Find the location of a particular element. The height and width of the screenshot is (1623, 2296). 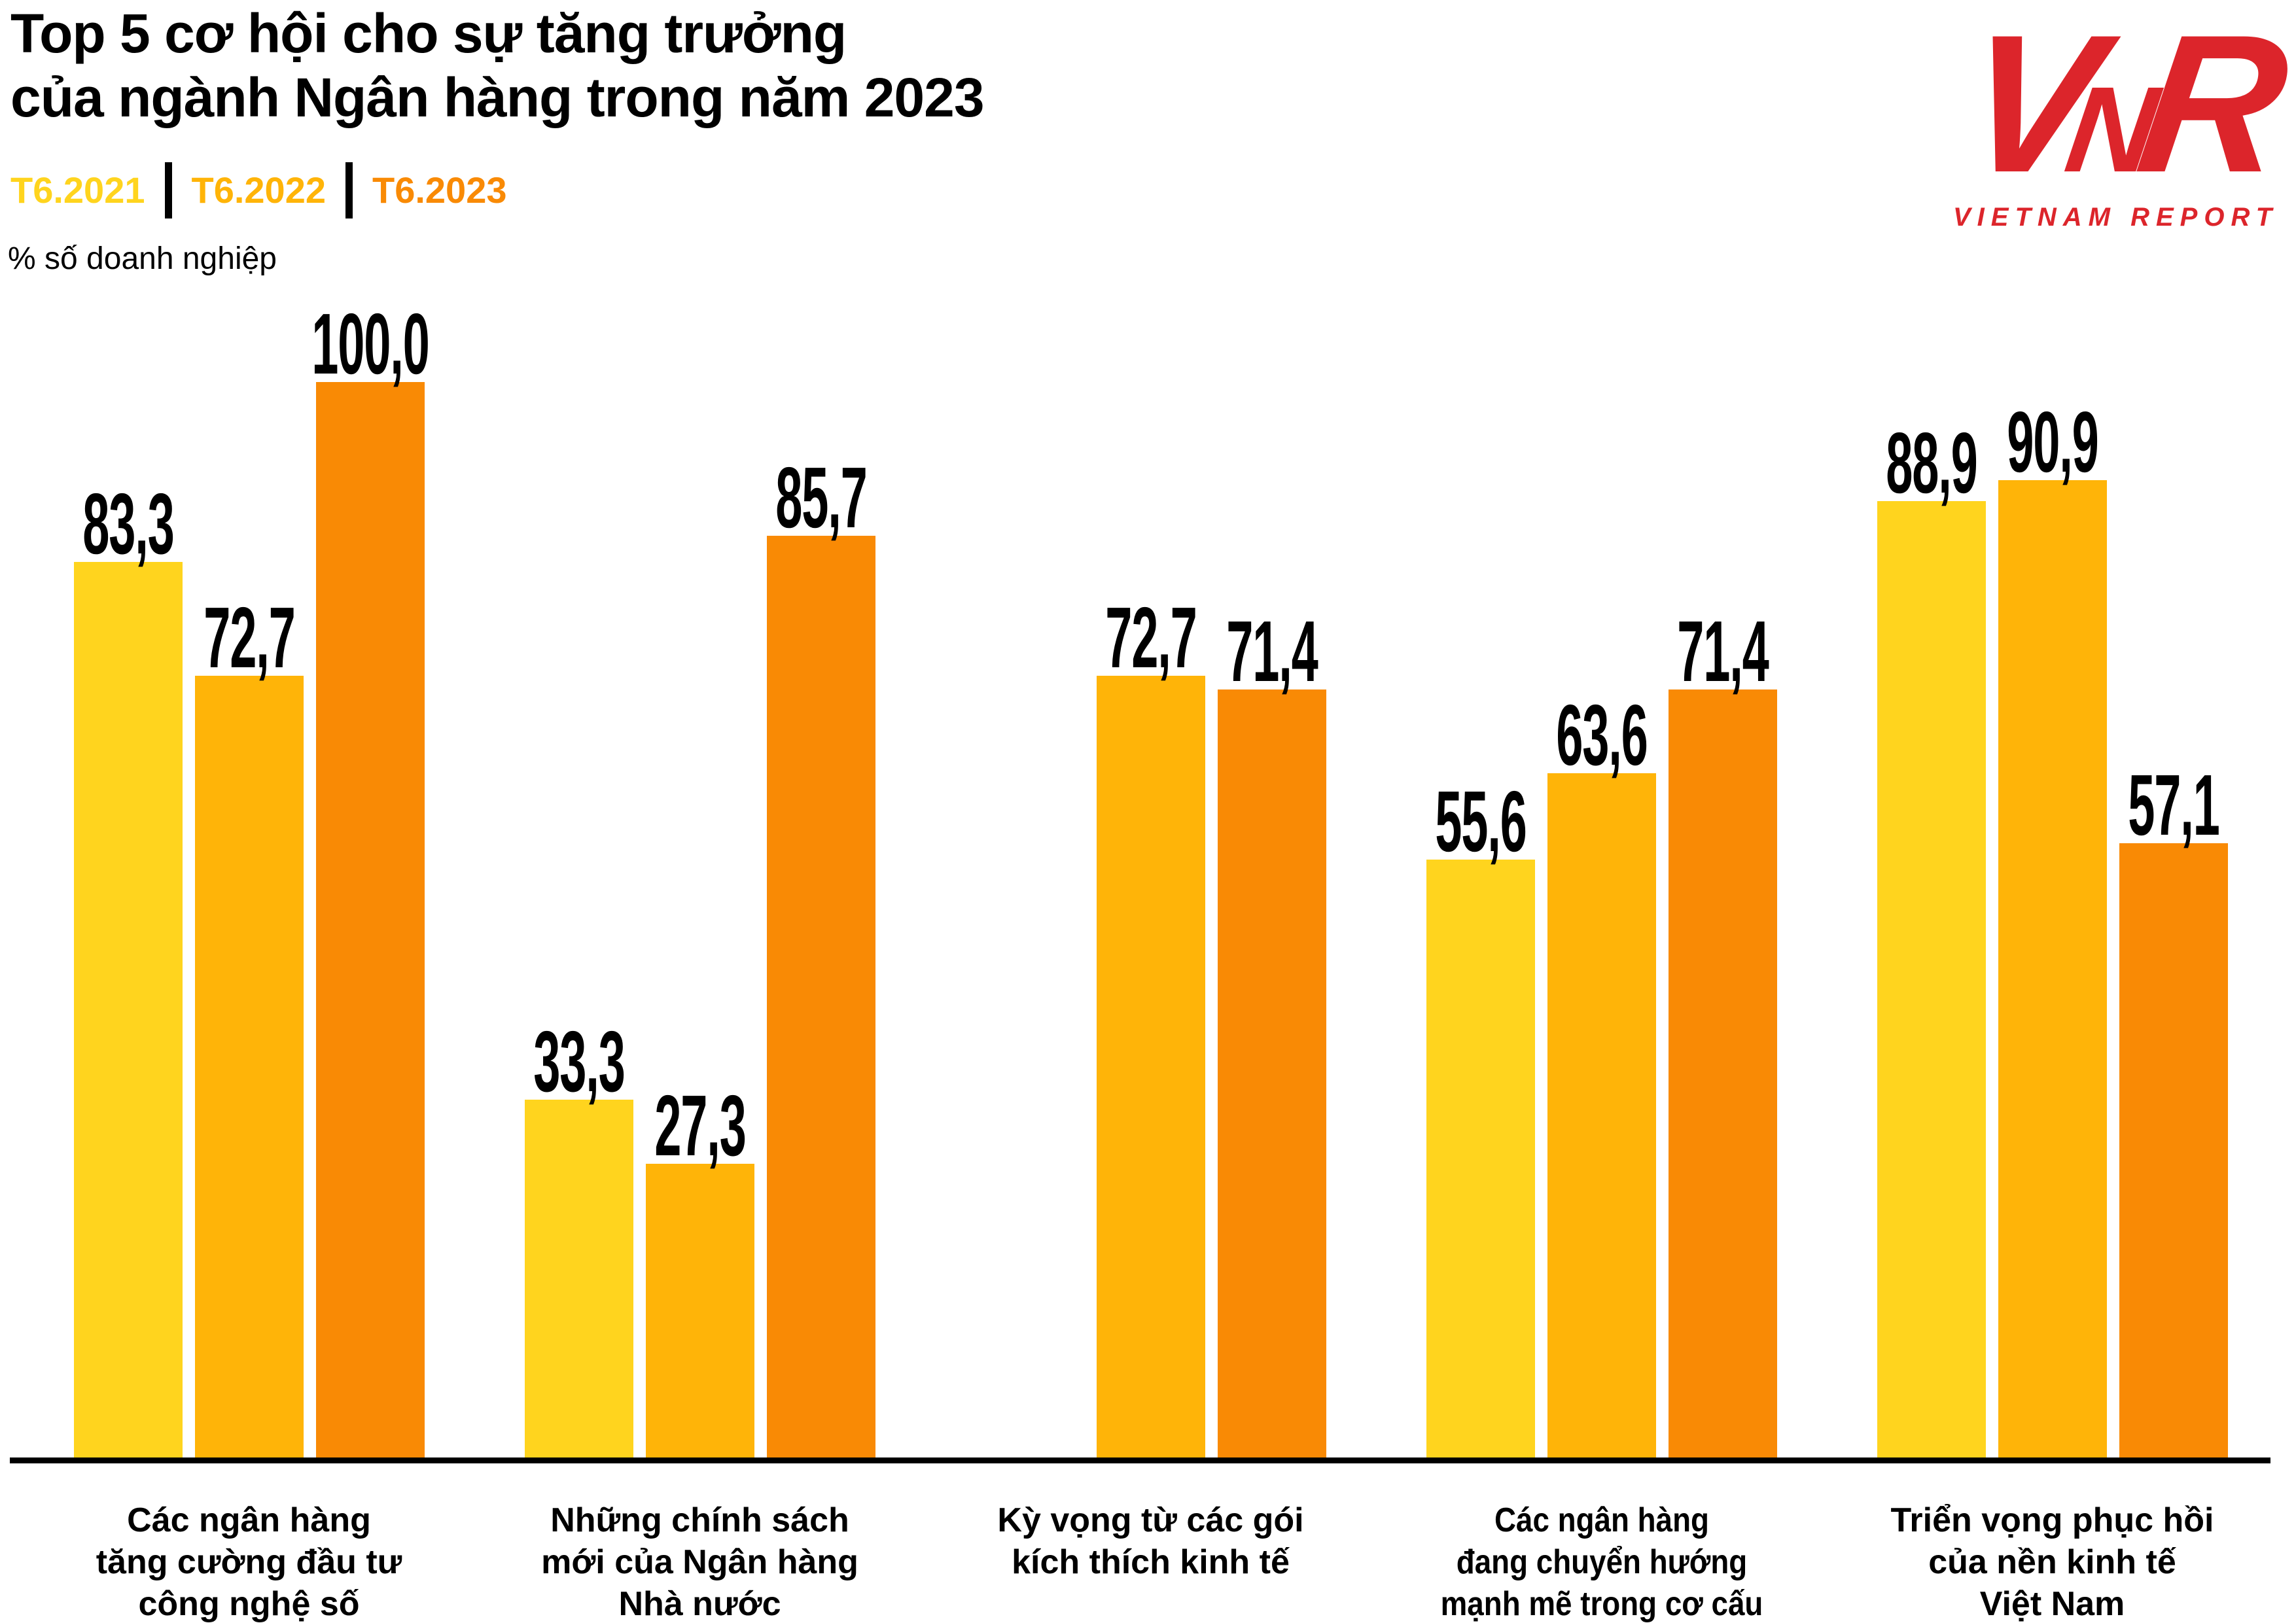

bar-value-label: 85,7 is located at coordinates (821, 498).